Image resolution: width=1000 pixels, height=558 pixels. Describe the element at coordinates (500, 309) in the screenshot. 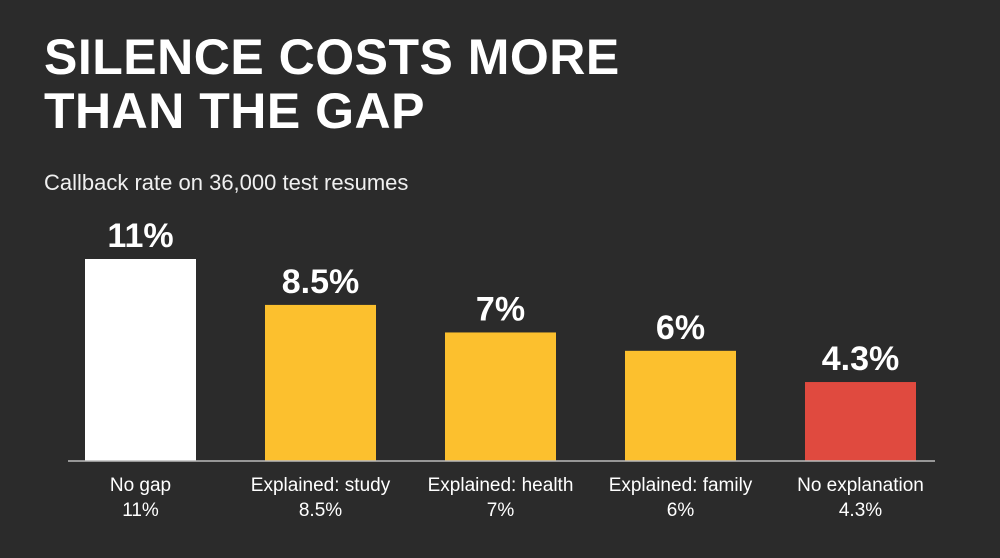

I see `bar-value-label: 7%` at that location.